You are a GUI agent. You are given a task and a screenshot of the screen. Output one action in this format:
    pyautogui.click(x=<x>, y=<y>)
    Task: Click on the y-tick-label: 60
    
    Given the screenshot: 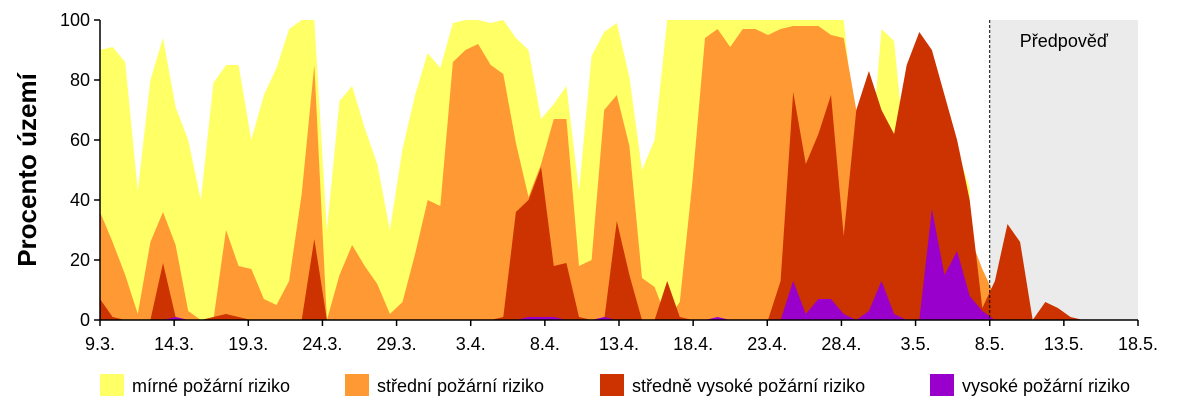 What is the action you would take?
    pyautogui.click(x=80, y=140)
    